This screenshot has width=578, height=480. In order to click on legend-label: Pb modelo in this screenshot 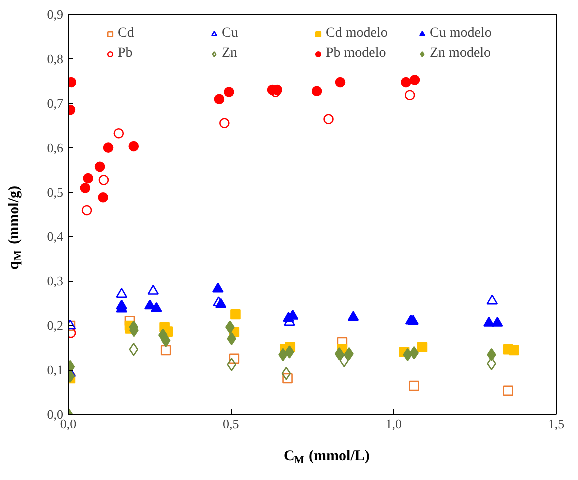, I will do `click(357, 54)`.